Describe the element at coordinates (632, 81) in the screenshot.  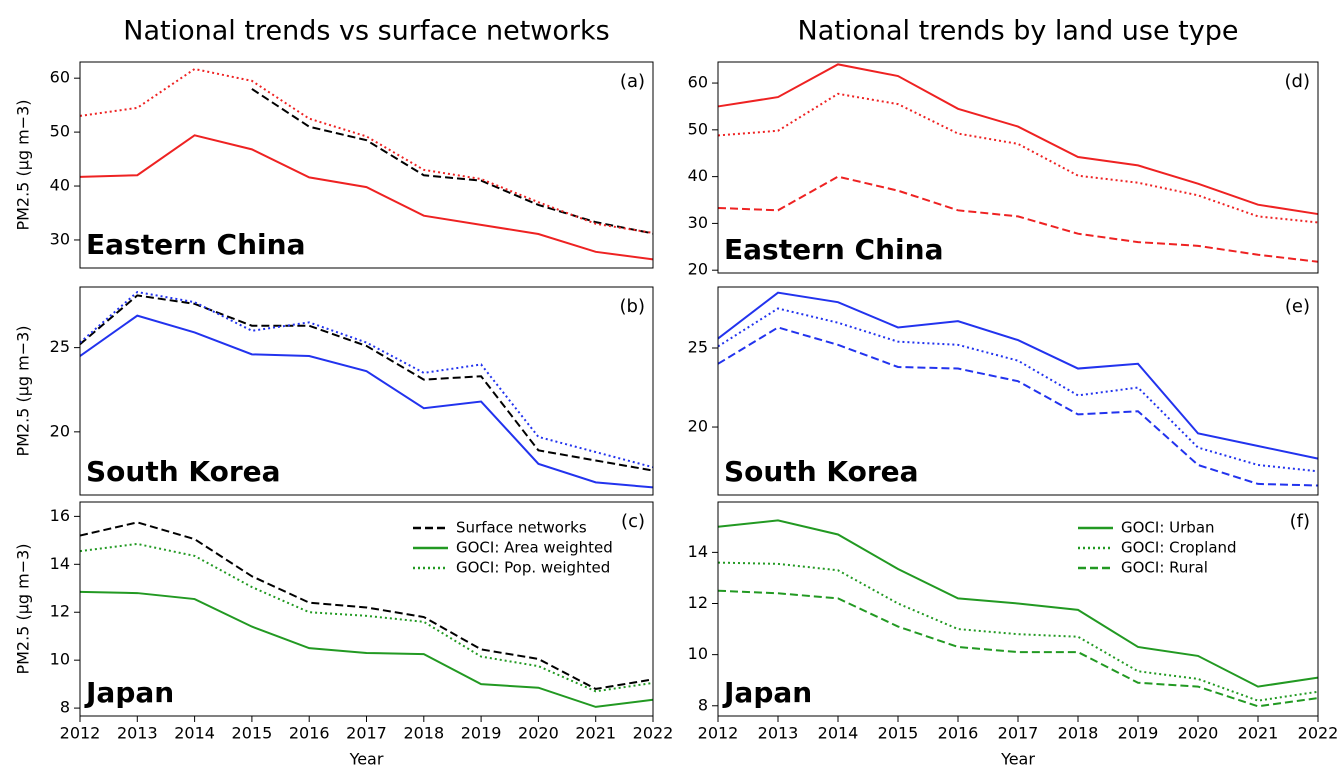
I see `panel-label: (a)` at that location.